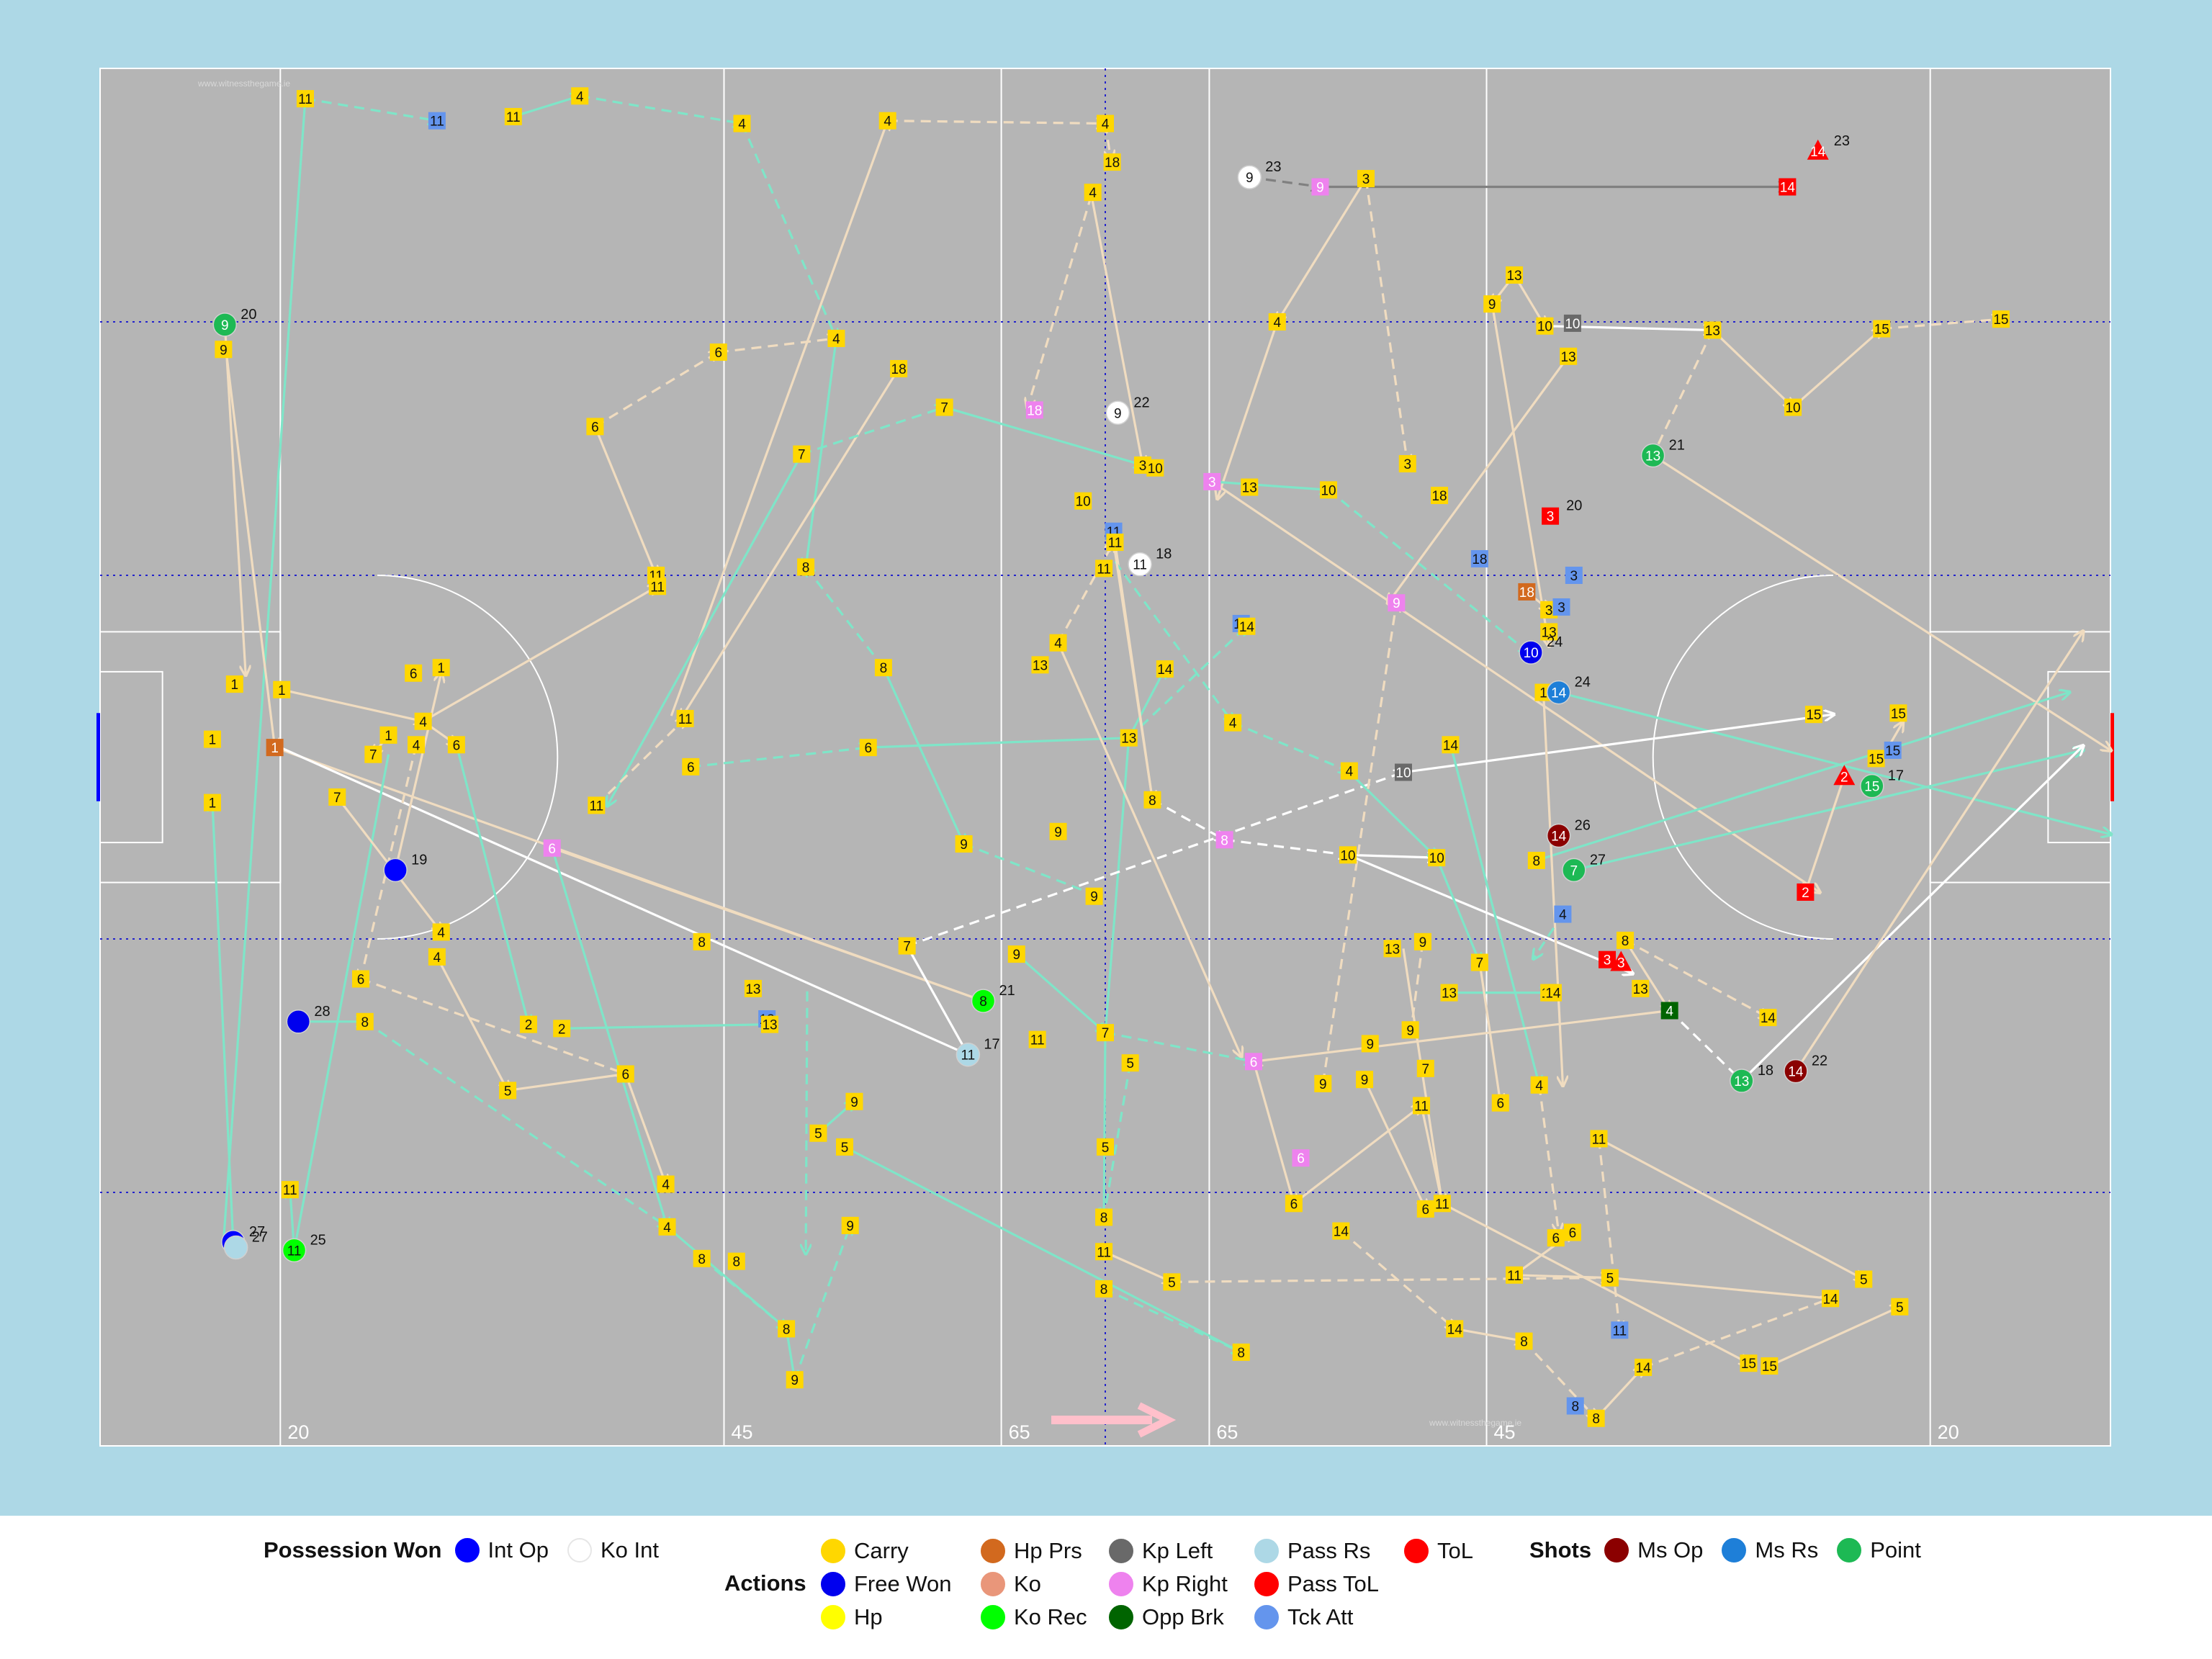 The width and height of the screenshot is (2212, 1659). I want to click on event-marker-kp-right, so click(1301, 1158).